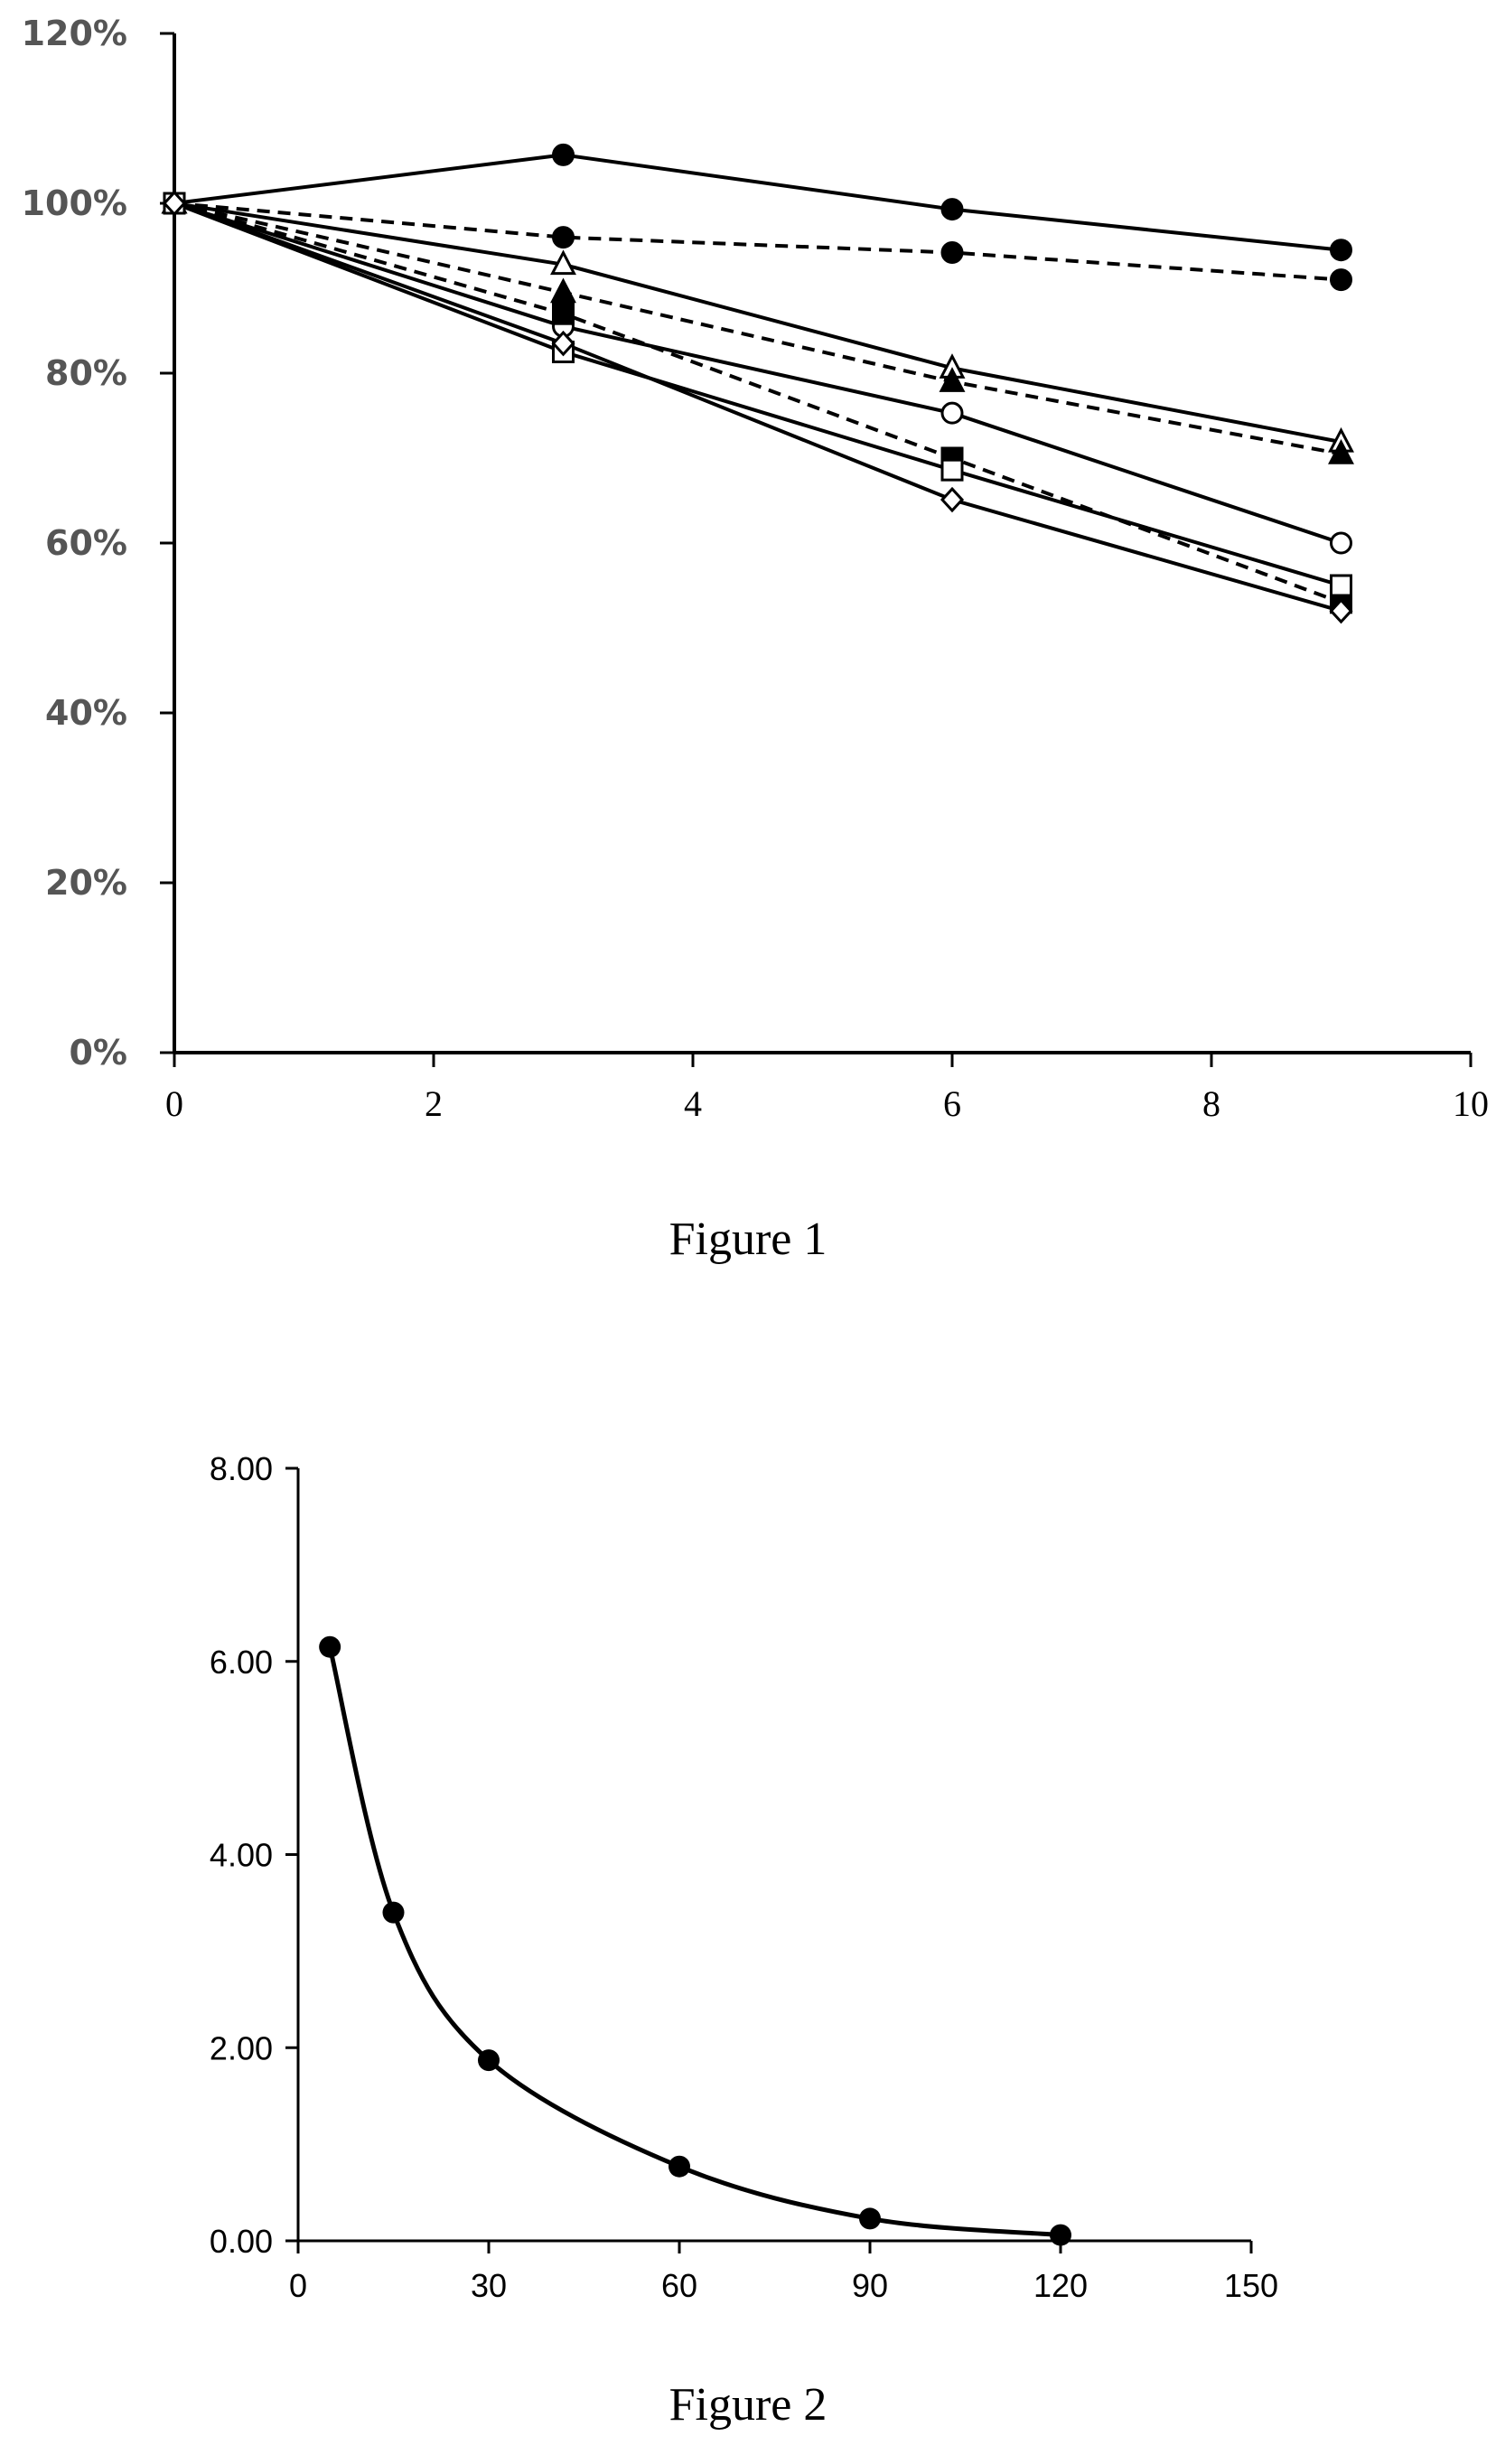 The image size is (1496, 2464). Describe the element at coordinates (489, 2285) in the screenshot. I see `x-tick-label: 30` at that location.